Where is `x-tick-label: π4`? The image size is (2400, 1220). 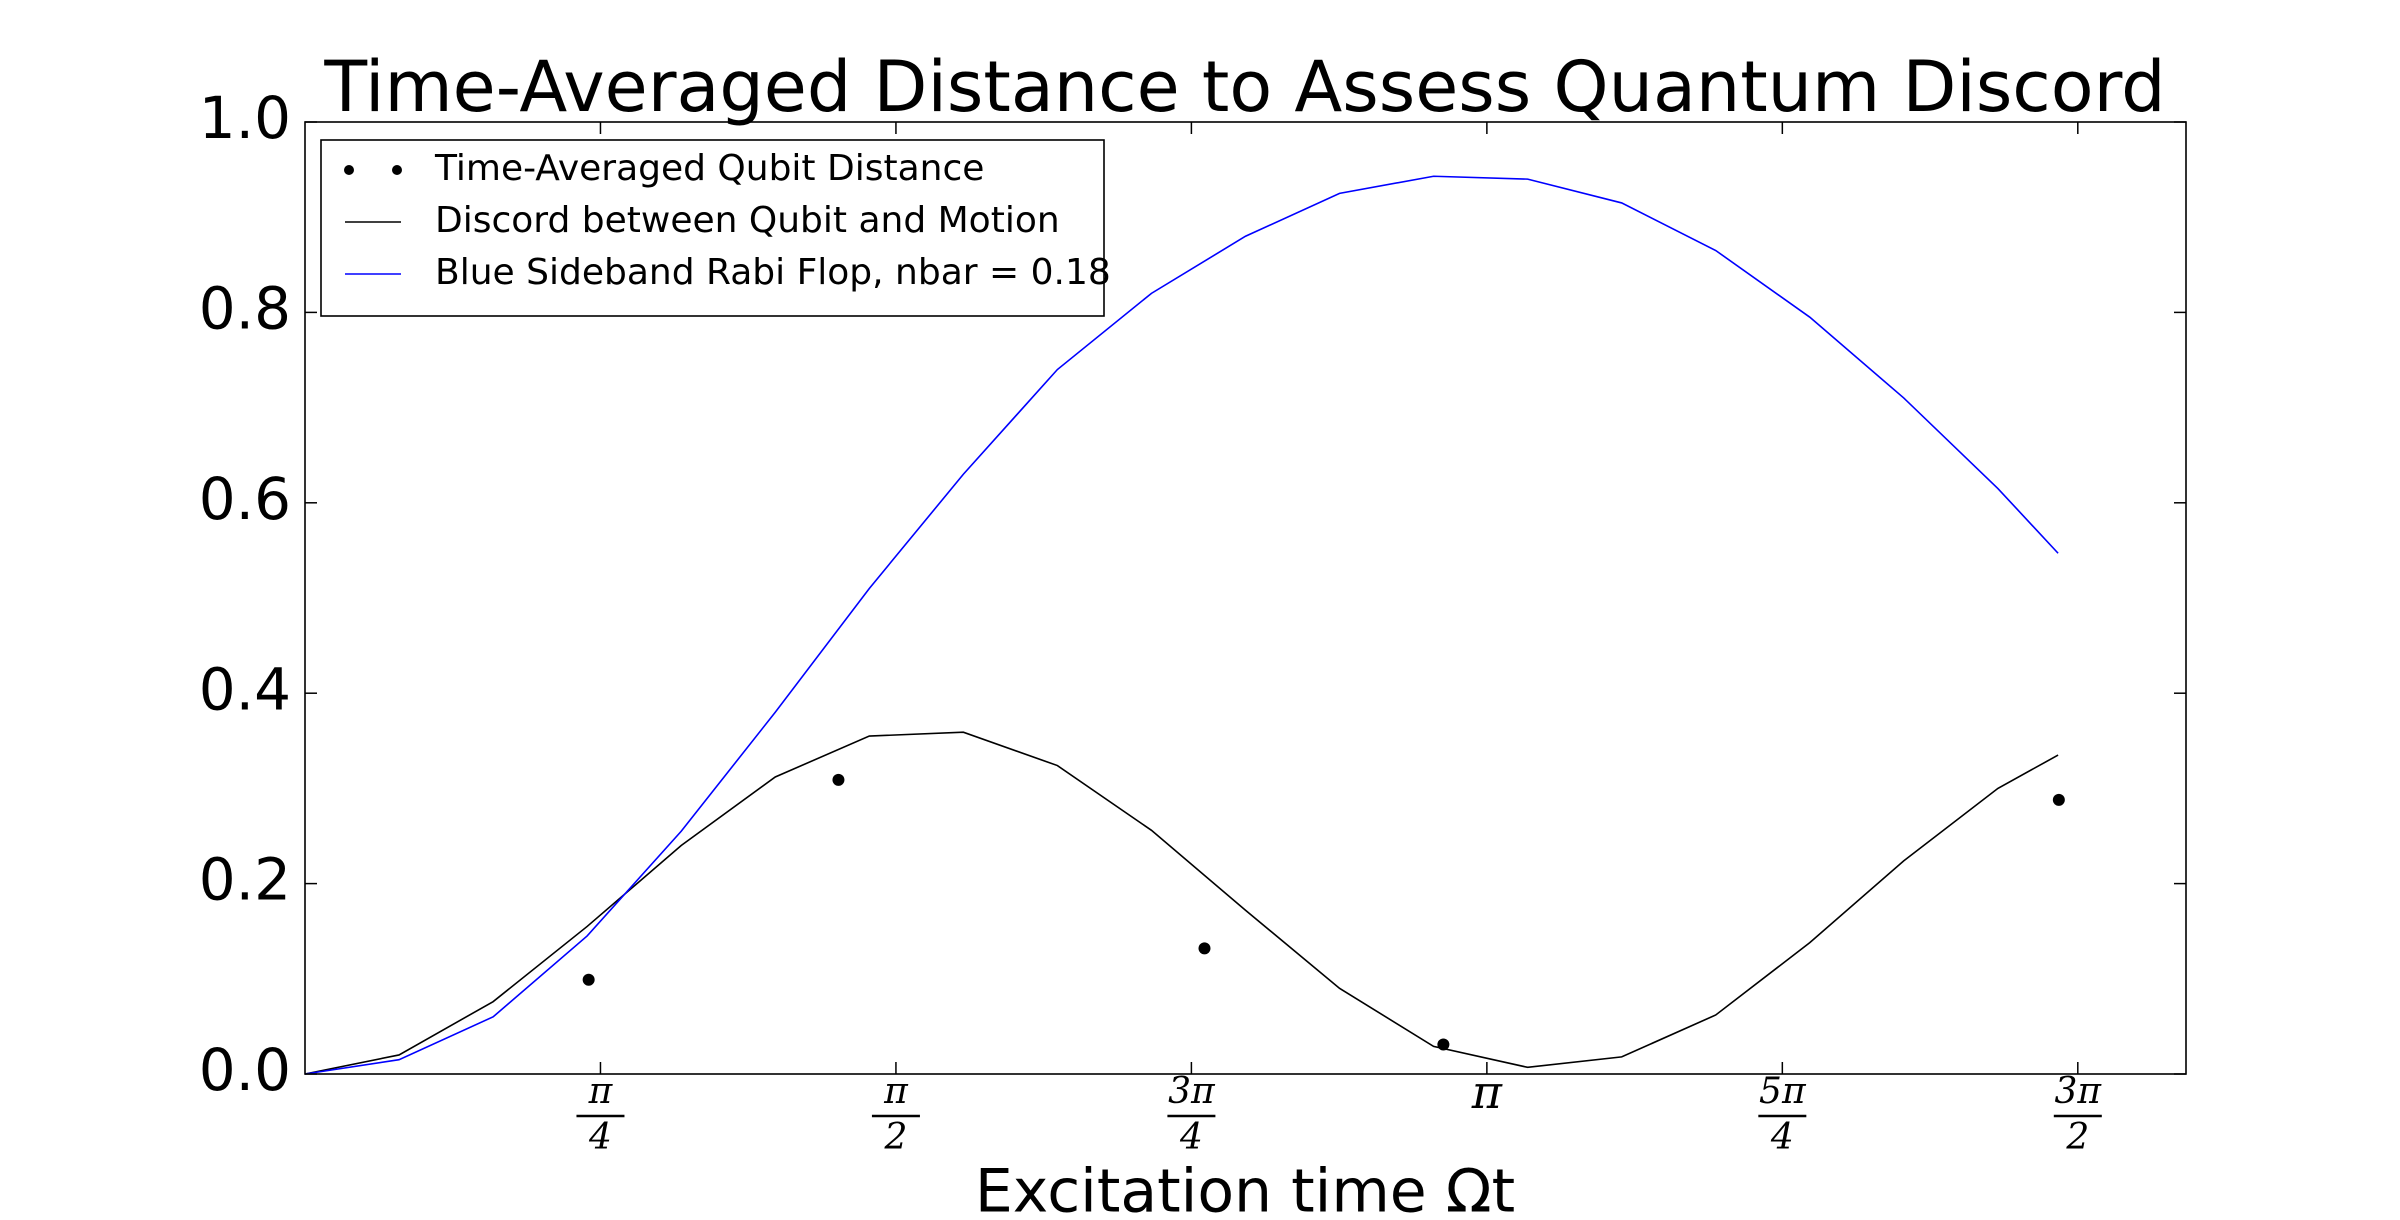
x-tick-label: π4 is located at coordinates (600, 1114).